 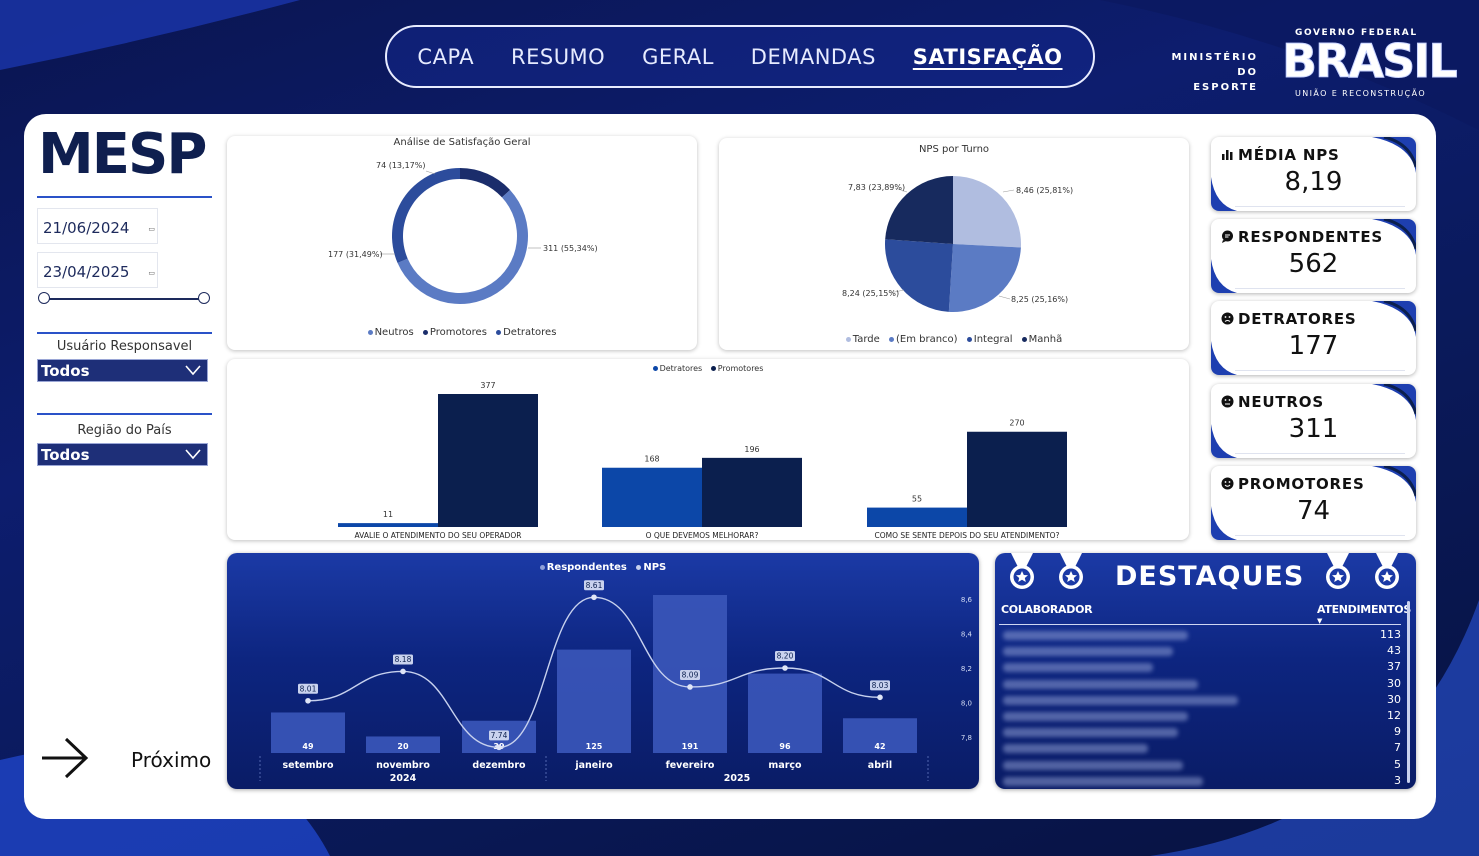 I want to click on table-row: 5, so click(x=1202, y=765).